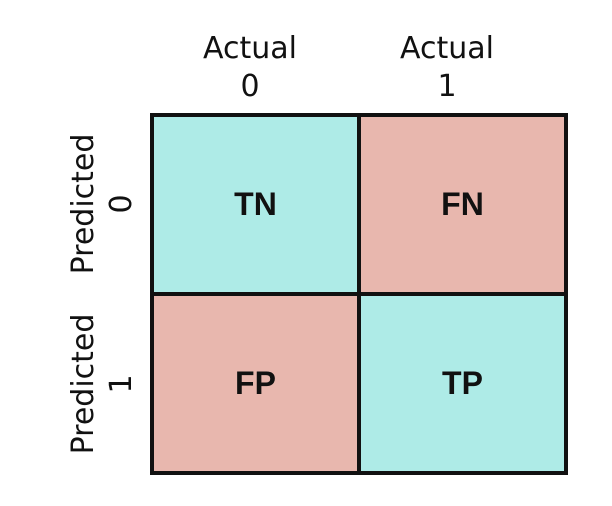  Describe the element at coordinates (256, 205) in the screenshot. I see `cell-true-negative: TN` at that location.